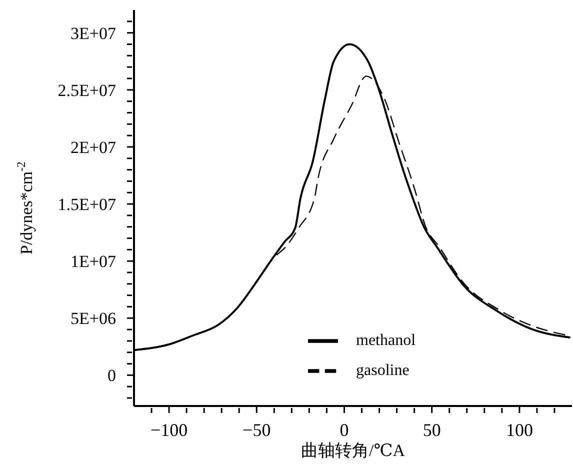 This screenshot has width=573, height=464. What do you see at coordinates (344, 430) in the screenshot?
I see `x-tick-label: 0` at bounding box center [344, 430].